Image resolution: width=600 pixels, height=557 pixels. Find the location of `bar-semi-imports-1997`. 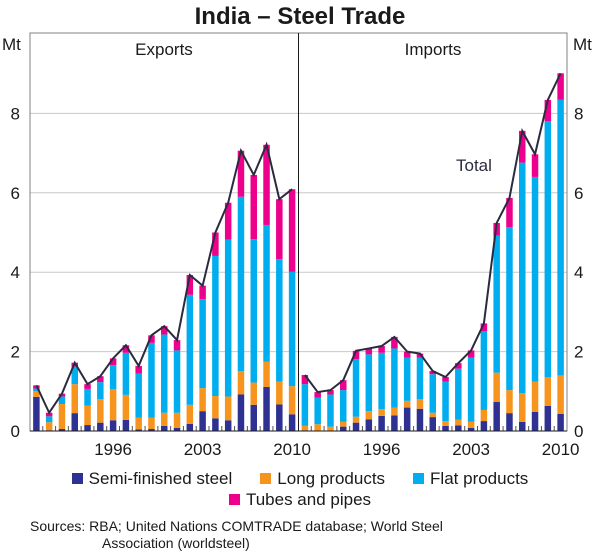

bar-semi-imports-1997 is located at coordinates (394, 423).